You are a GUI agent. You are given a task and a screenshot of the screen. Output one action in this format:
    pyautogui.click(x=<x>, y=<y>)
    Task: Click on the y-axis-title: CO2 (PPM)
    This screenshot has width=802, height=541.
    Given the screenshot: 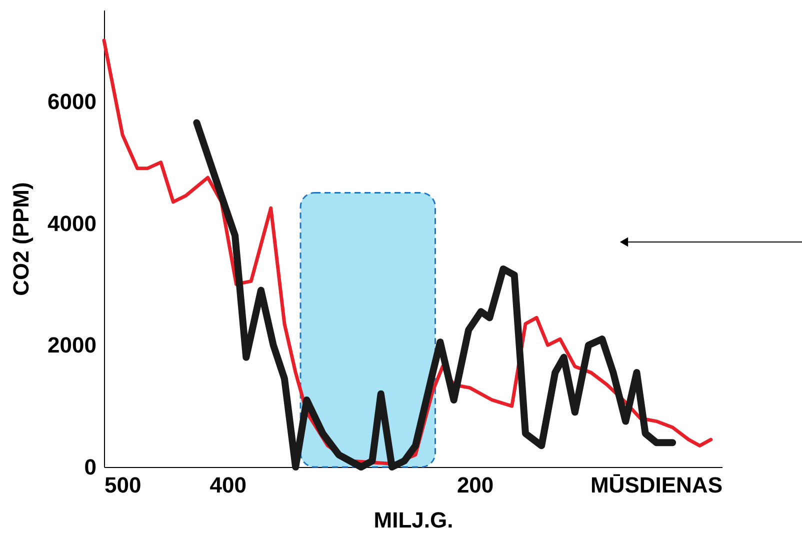 What is the action you would take?
    pyautogui.click(x=21, y=239)
    